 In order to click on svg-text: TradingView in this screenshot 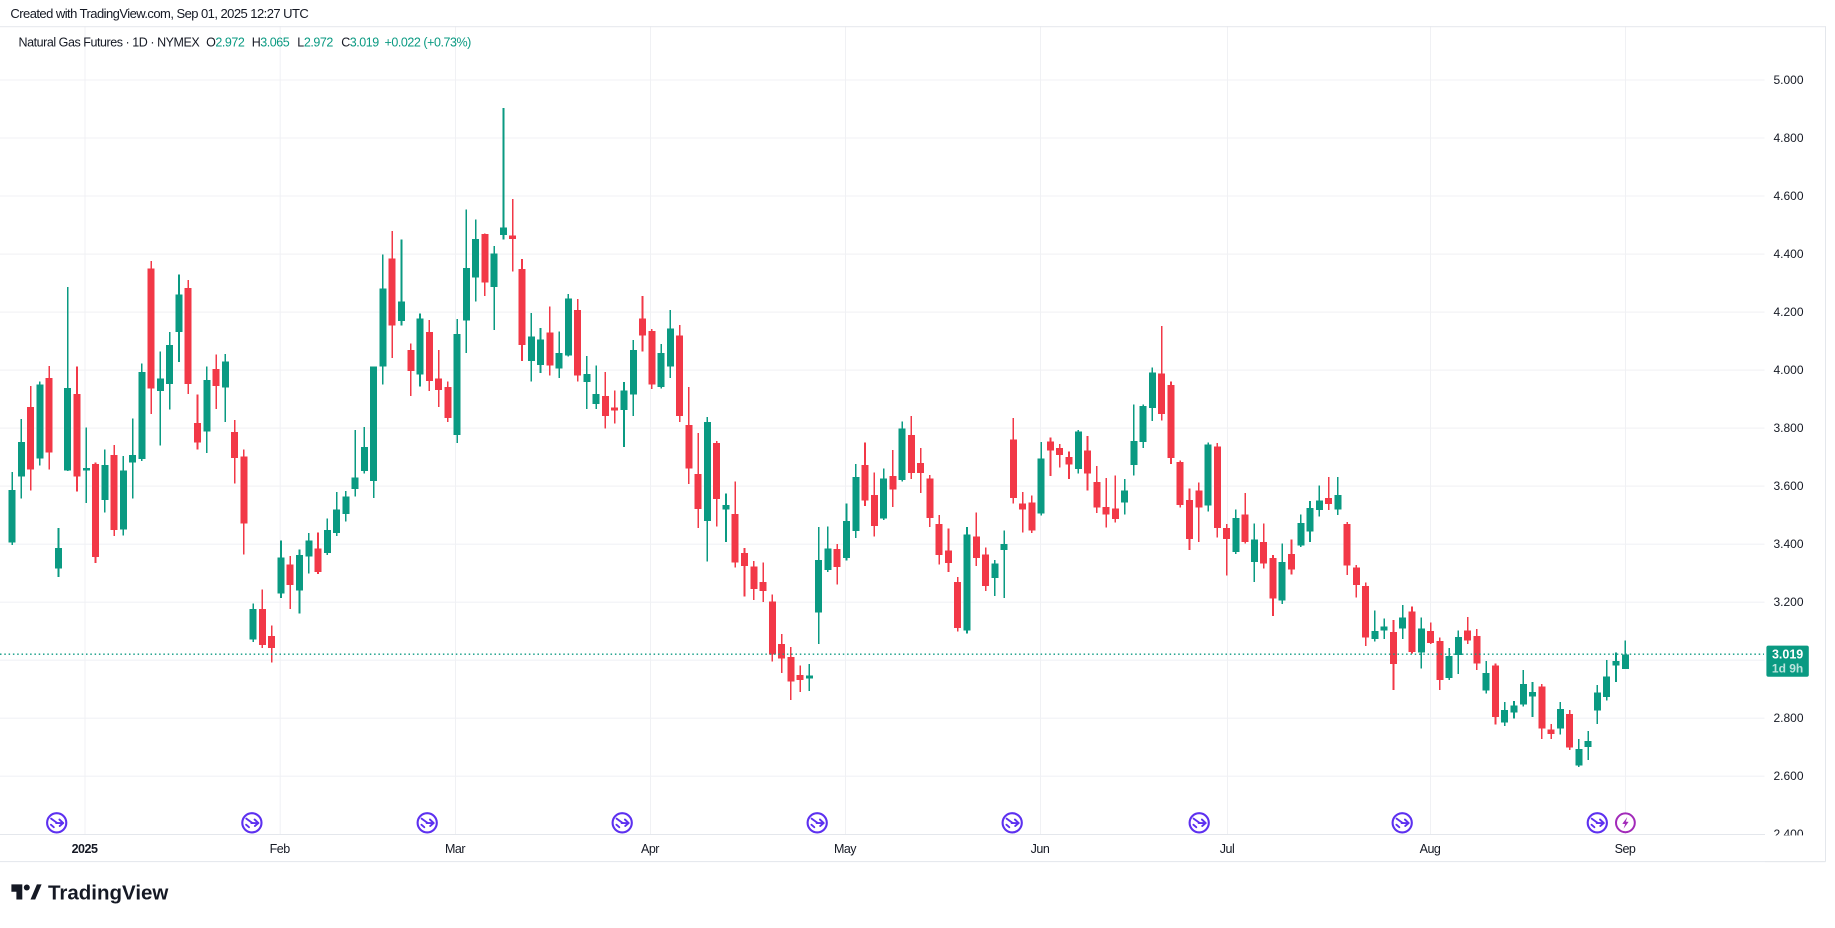, I will do `click(108, 893)`.